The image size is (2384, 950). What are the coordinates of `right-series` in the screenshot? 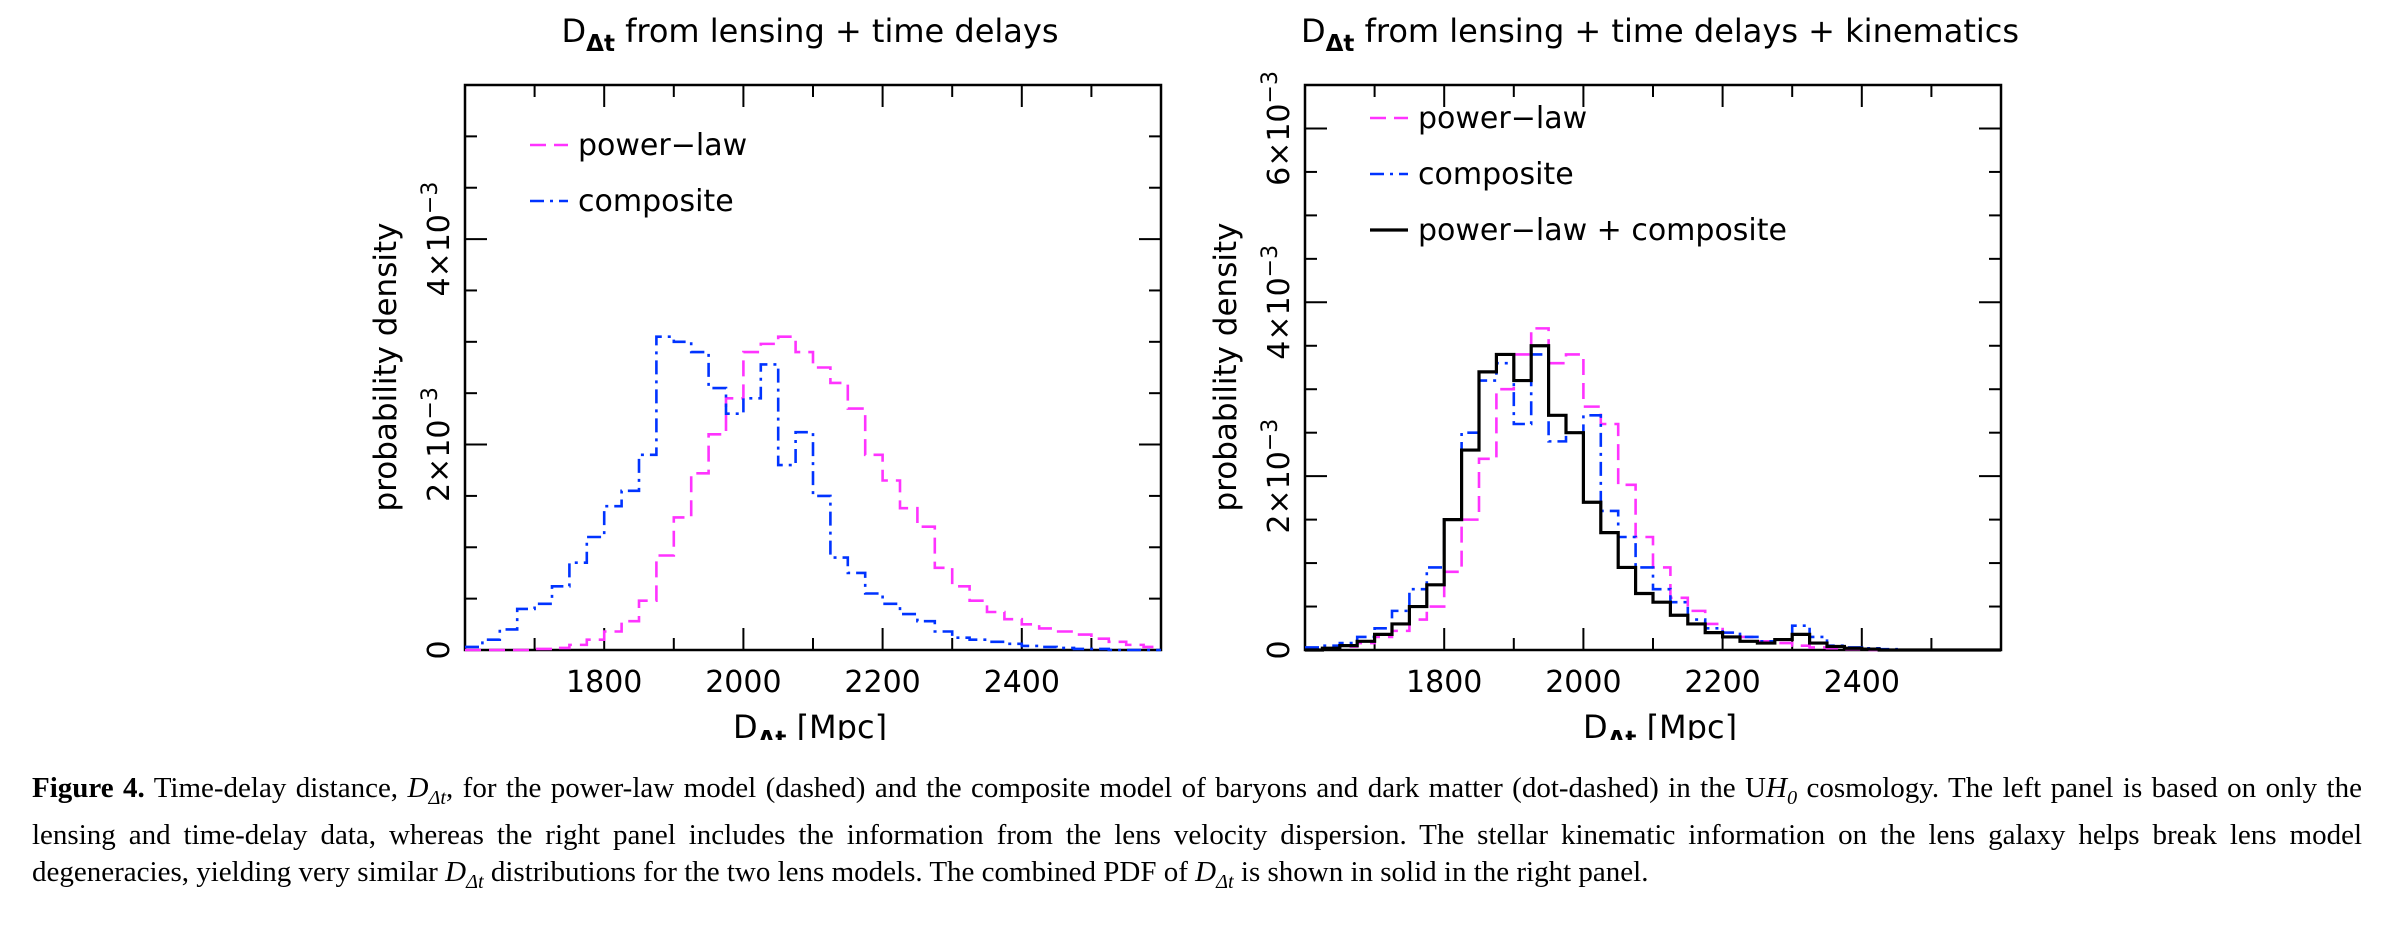 It's located at (1653, 489).